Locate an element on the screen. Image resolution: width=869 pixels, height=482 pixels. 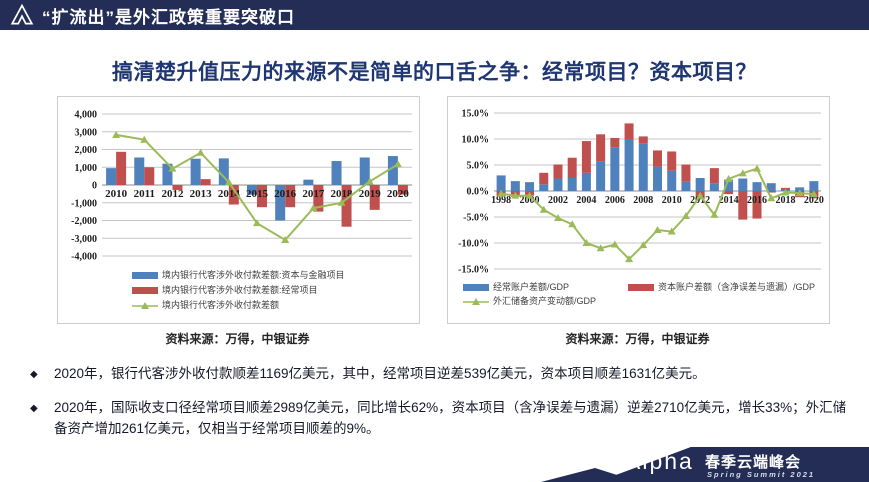
legend-label: 境内银行代客涉外收付款差额:经常项目 is located at coordinates (240, 290).